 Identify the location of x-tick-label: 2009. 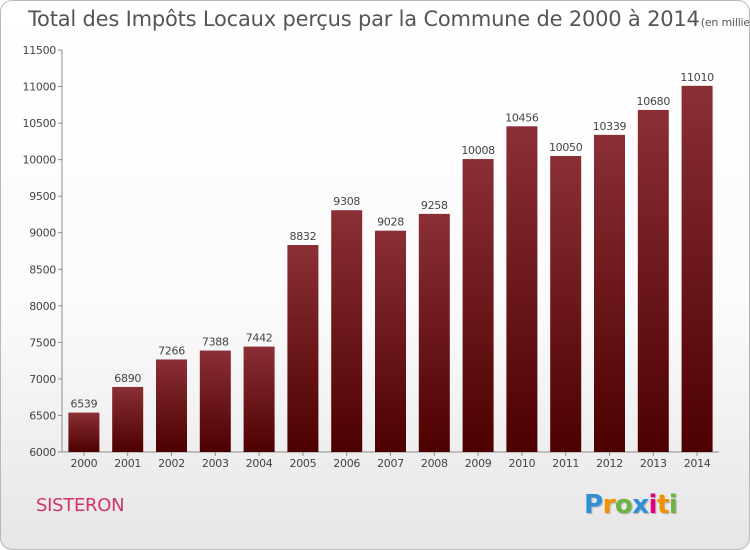
(478, 463).